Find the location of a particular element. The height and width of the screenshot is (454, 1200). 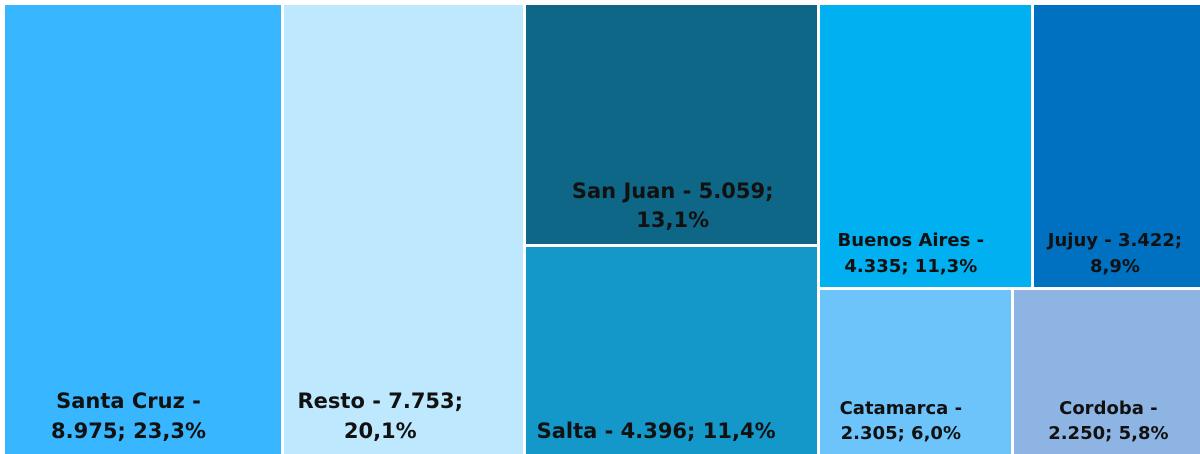

tile-label: Jujuy - 3.422; 8,9% is located at coordinates (1115, 253).